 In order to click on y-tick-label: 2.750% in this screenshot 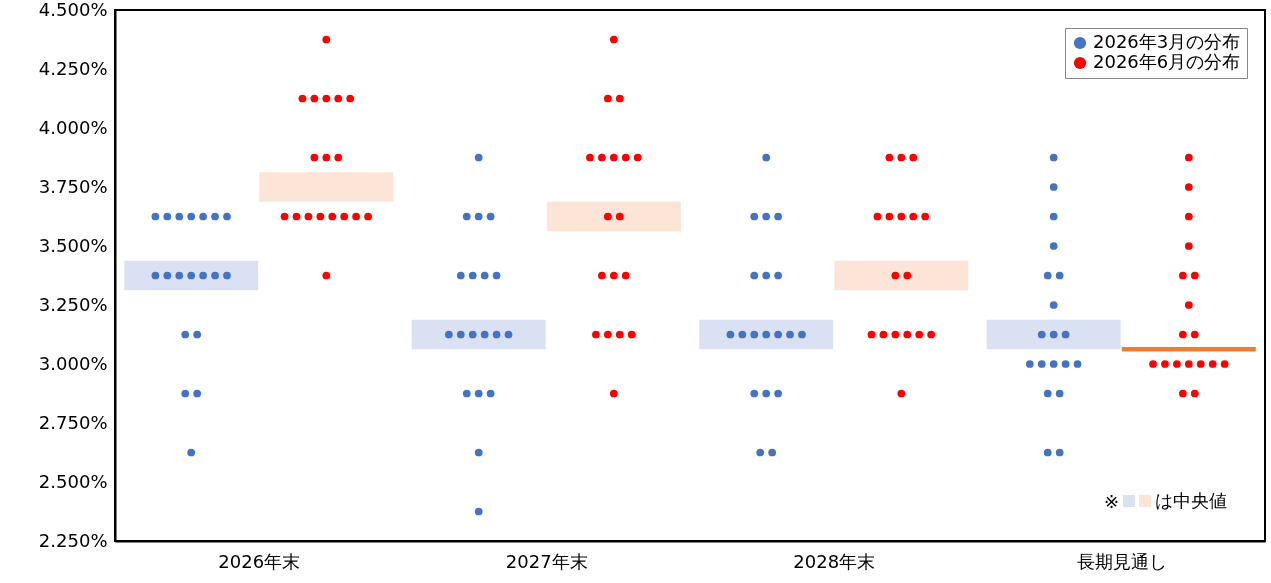, I will do `click(73, 422)`.